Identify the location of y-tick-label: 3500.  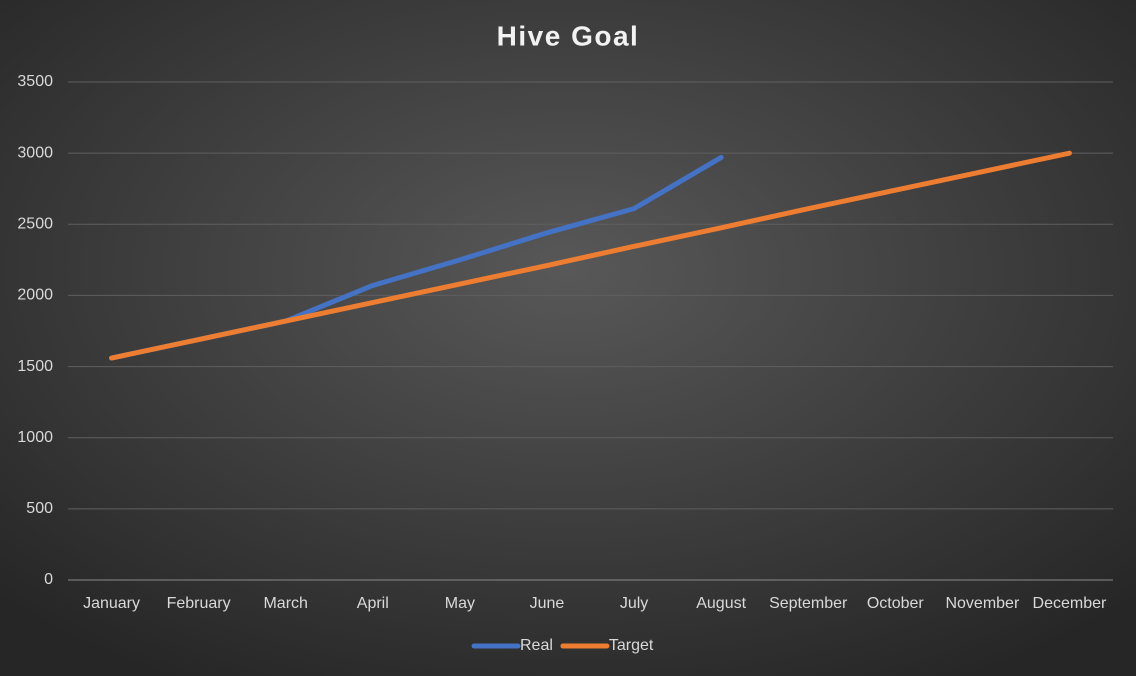
(35, 81).